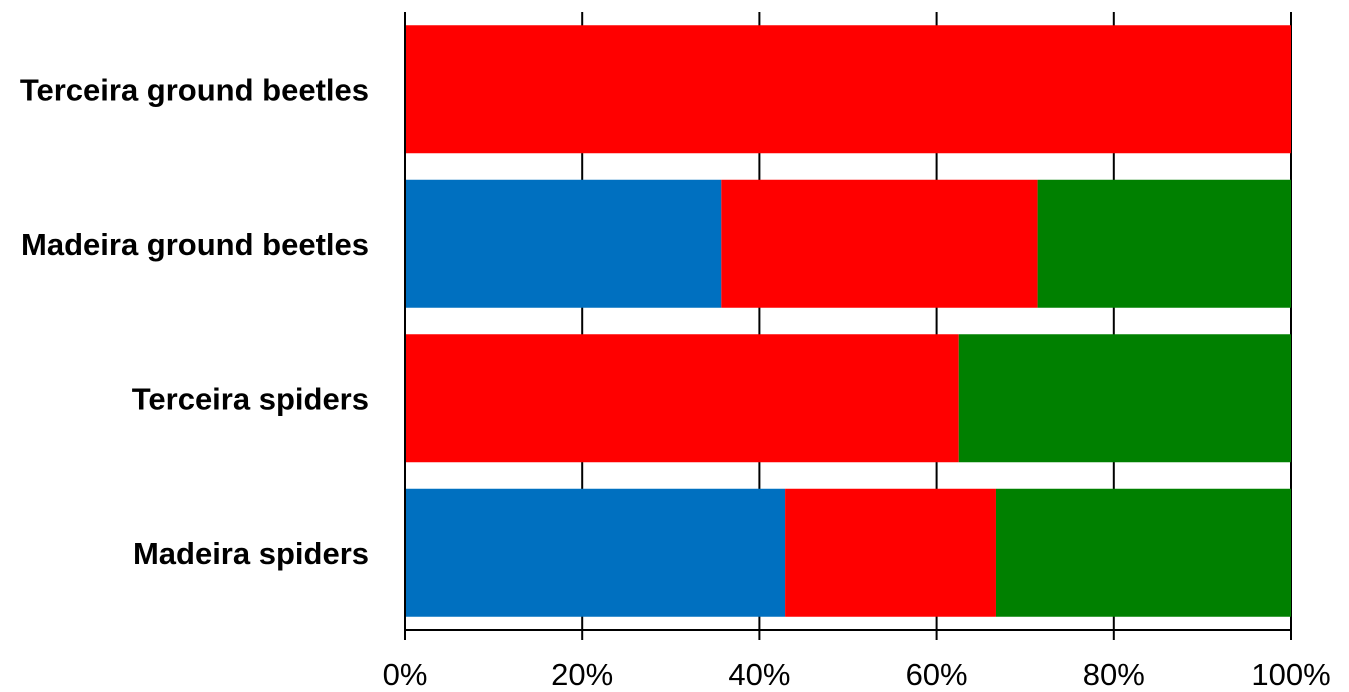  What do you see at coordinates (251, 553) in the screenshot?
I see `category-label: Madeira spiders` at bounding box center [251, 553].